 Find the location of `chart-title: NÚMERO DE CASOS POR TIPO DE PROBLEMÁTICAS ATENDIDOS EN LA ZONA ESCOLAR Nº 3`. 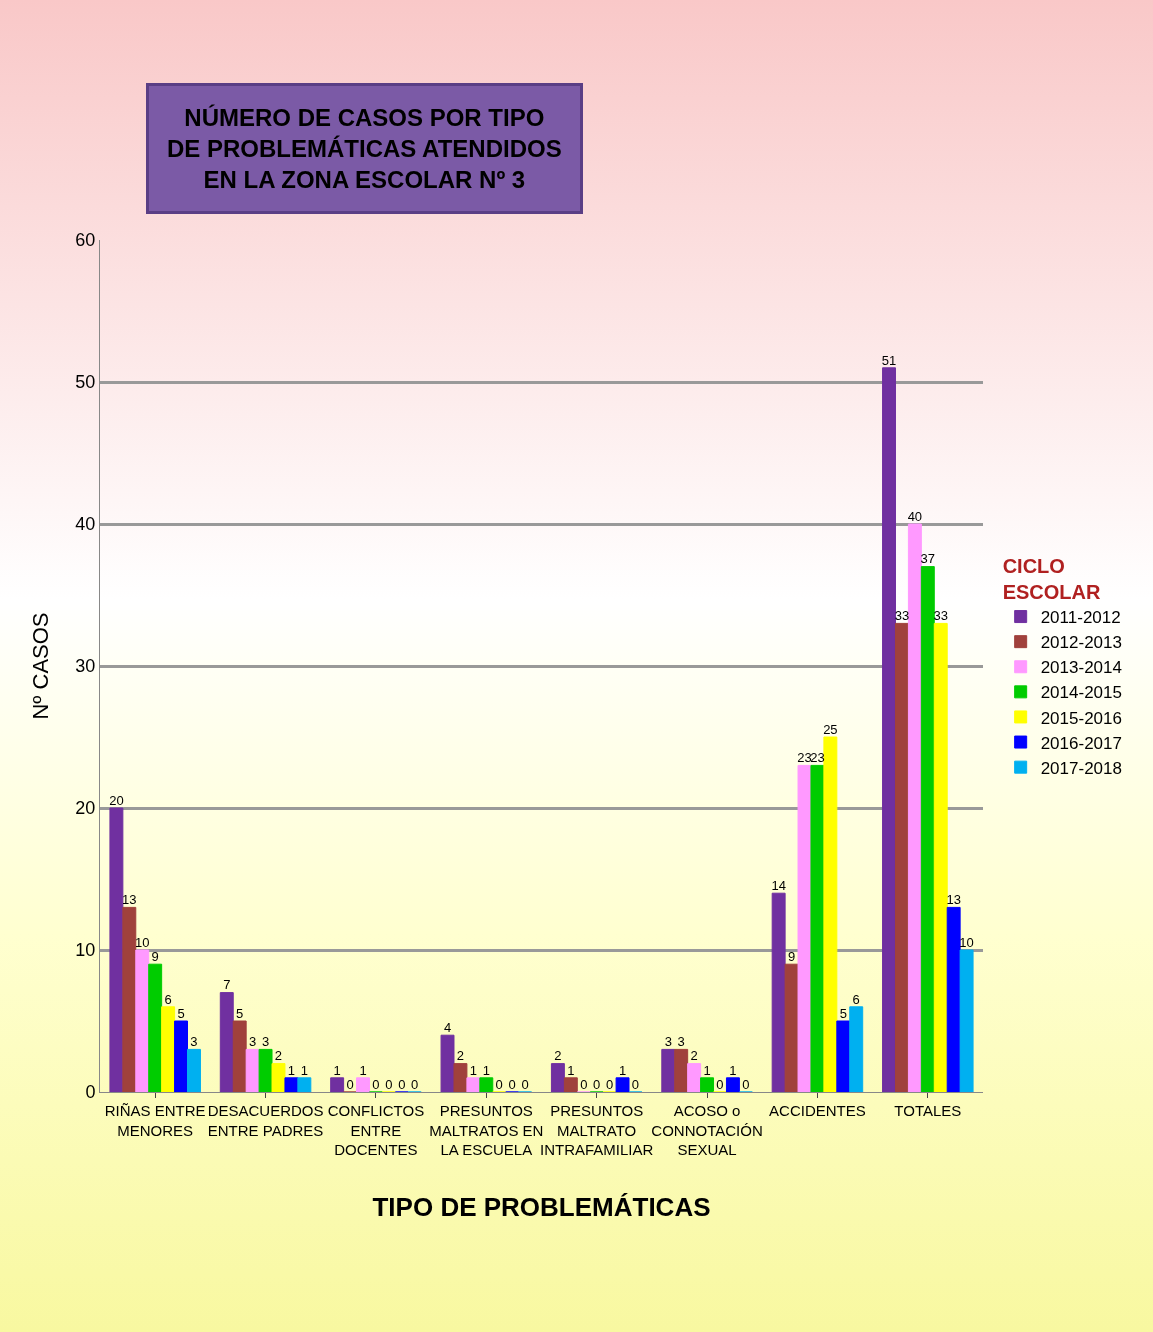

chart-title: NÚMERO DE CASOS POR TIPO DE PROBLEMÁTICAS ATENDIDOS EN LA ZONA ESCOLAR Nº 3 is located at coordinates (364, 149).